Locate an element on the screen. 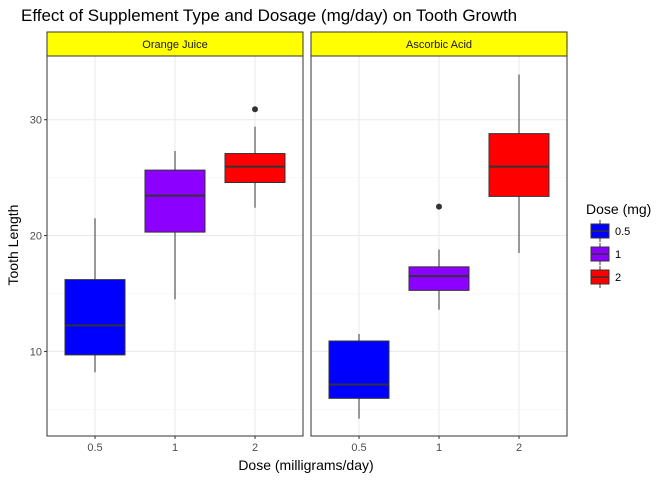 Image resolution: width=672 pixels, height=480 pixels. y-axis-title: Tooth Length is located at coordinates (13, 245).